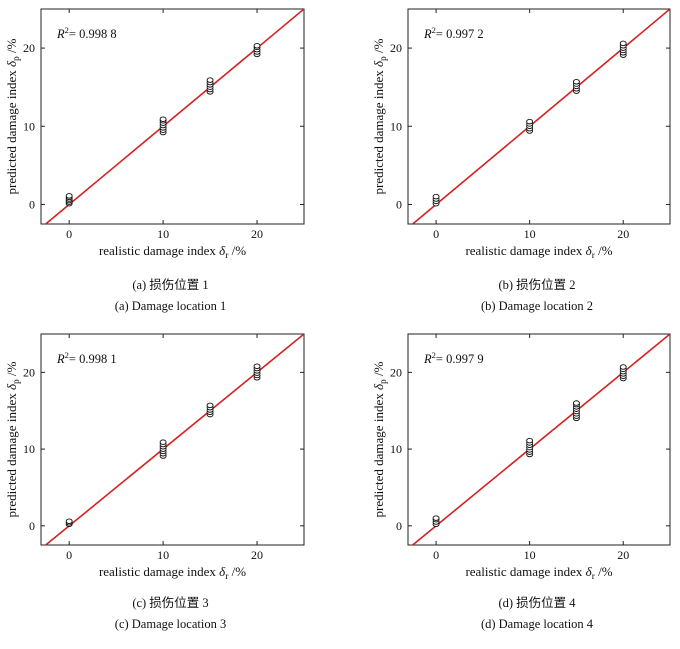 Image resolution: width=680 pixels, height=649 pixels. I want to click on r2-annotation: R2= 0.997 2, so click(453, 33).